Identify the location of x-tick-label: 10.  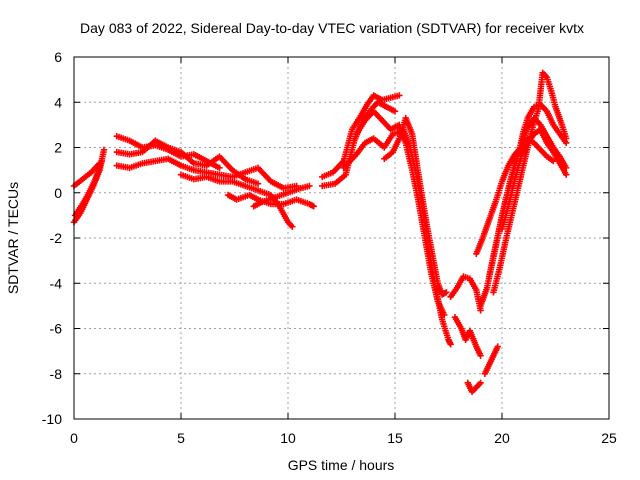
(288, 438).